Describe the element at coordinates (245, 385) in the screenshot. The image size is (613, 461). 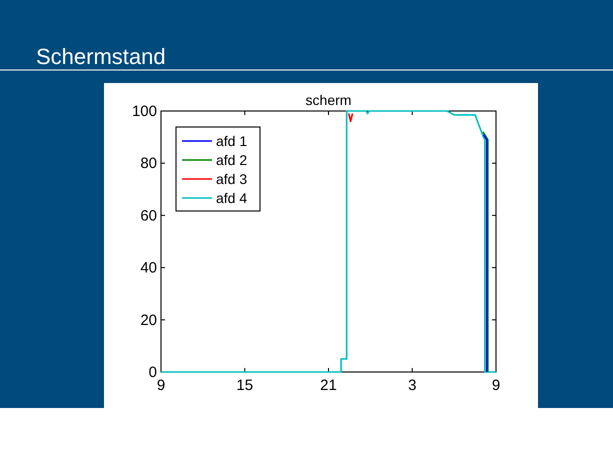
I see `x-tick-label: 15` at that location.